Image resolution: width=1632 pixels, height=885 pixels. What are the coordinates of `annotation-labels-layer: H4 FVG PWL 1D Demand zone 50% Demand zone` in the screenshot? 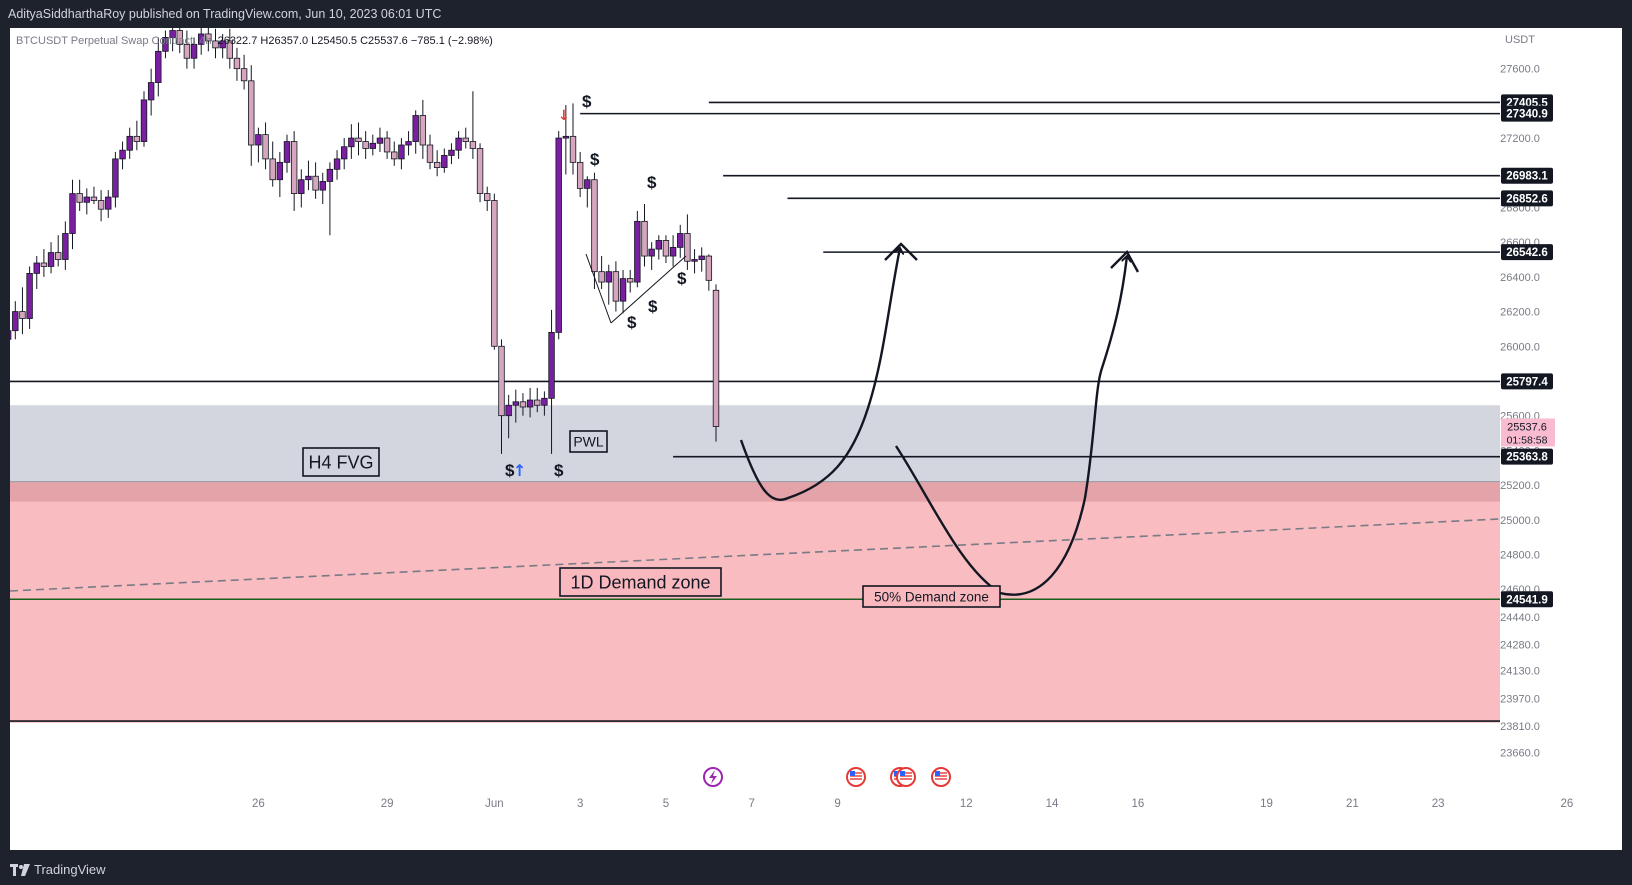 It's located at (651, 519).